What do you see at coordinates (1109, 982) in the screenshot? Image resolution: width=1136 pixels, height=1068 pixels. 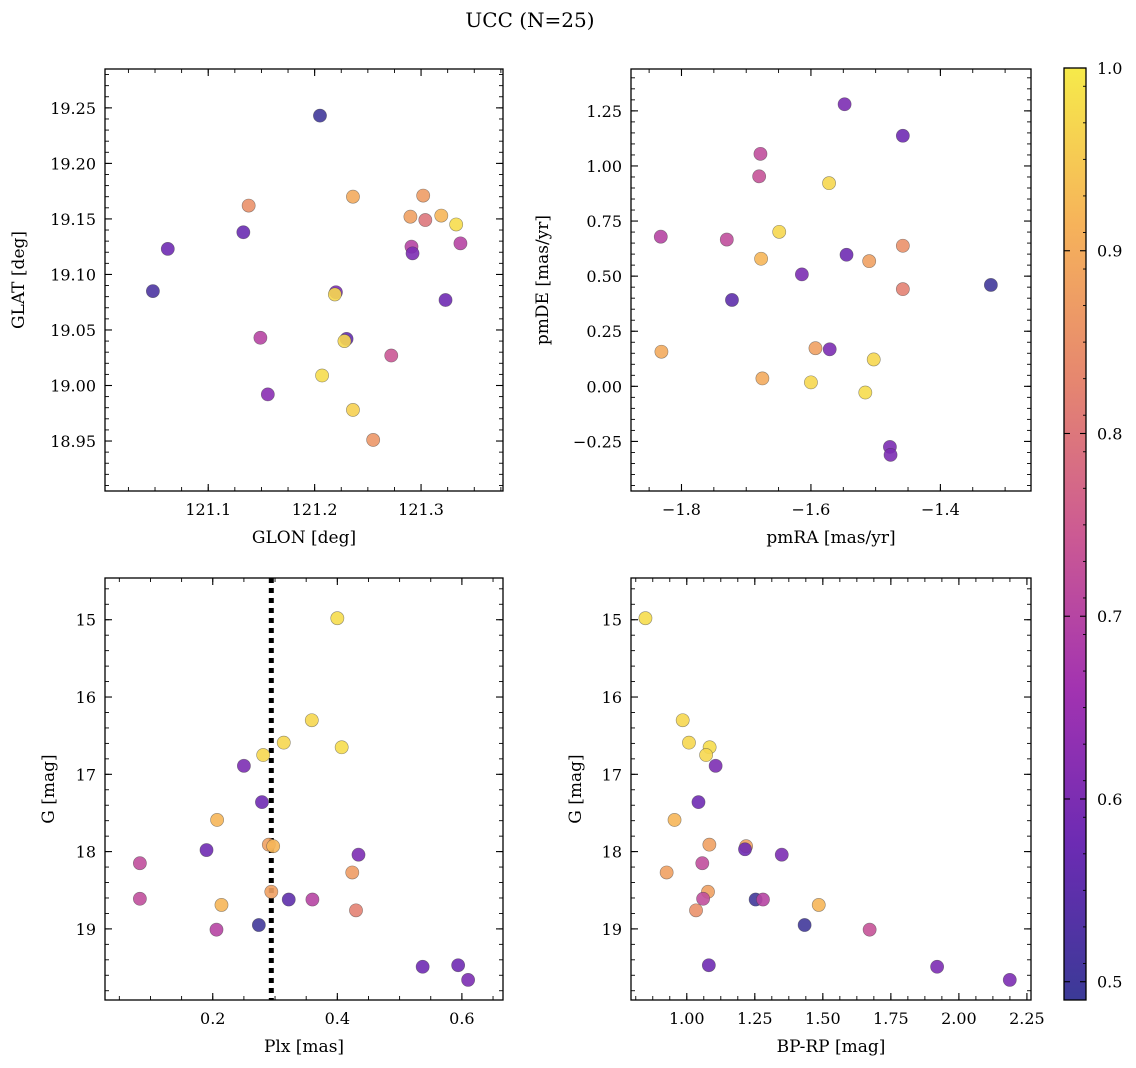 I see `colorbar-tick-label: 0.5` at bounding box center [1109, 982].